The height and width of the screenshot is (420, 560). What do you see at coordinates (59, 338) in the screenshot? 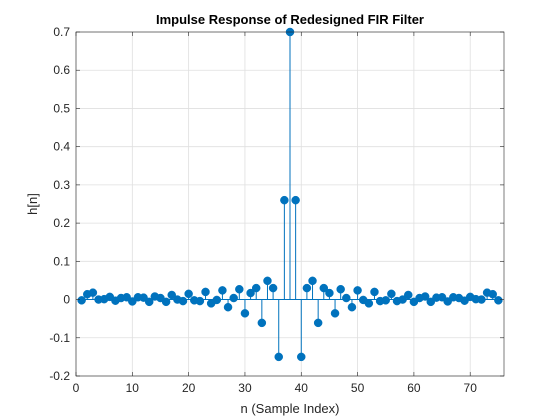
I see `y-tick-label: -0.1` at bounding box center [59, 338].